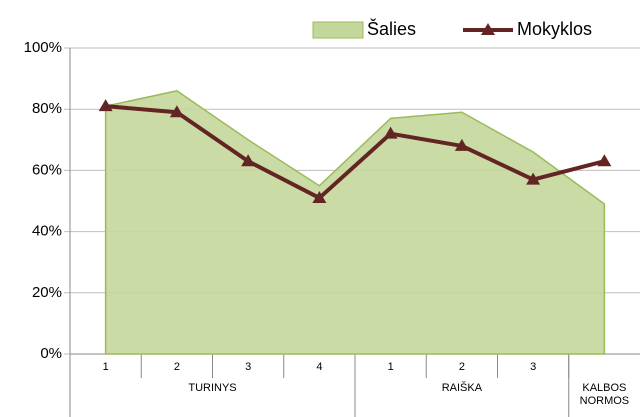  Describe the element at coordinates (51, 353) in the screenshot. I see `y-tick-label: 0%` at that location.